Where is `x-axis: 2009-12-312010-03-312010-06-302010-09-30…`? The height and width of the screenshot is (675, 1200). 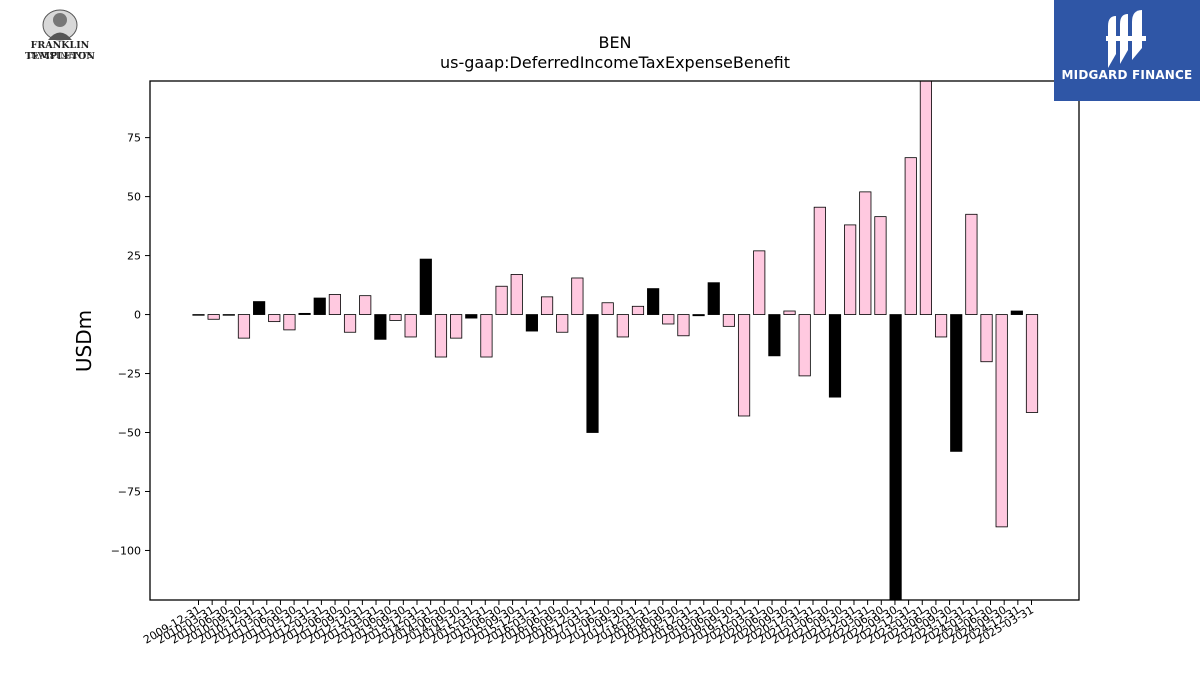 x-axis: 2009-12-312010-03-312010-06-302010-09-30… is located at coordinates (588, 623).